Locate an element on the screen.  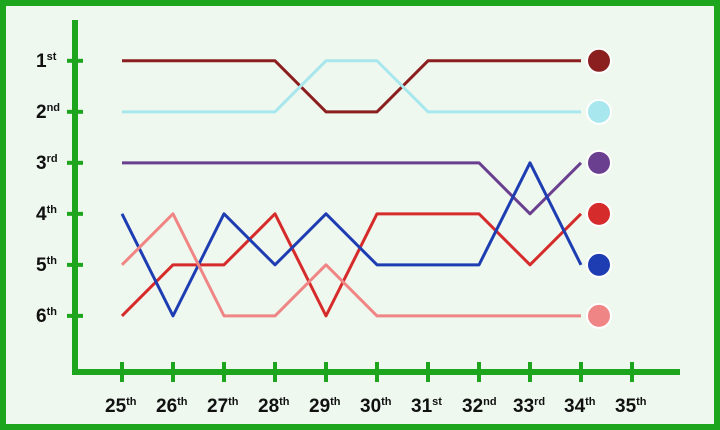
y-tick-label: 1st is located at coordinates (46, 61).